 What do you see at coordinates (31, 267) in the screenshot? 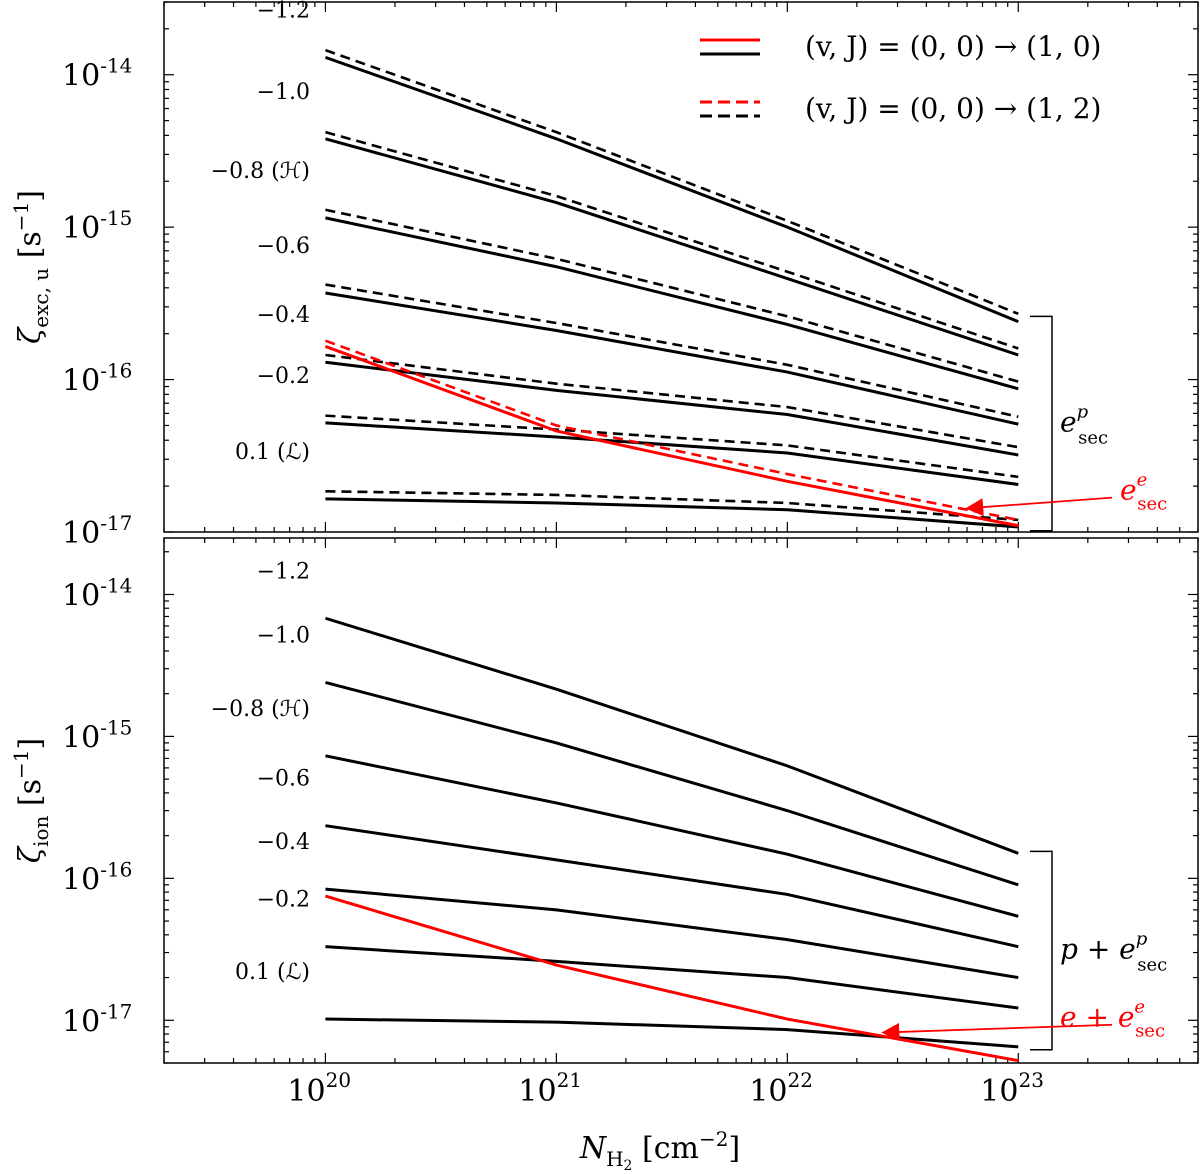
I see `y-axis-title: ζexc, u [s−1]` at bounding box center [31, 267].